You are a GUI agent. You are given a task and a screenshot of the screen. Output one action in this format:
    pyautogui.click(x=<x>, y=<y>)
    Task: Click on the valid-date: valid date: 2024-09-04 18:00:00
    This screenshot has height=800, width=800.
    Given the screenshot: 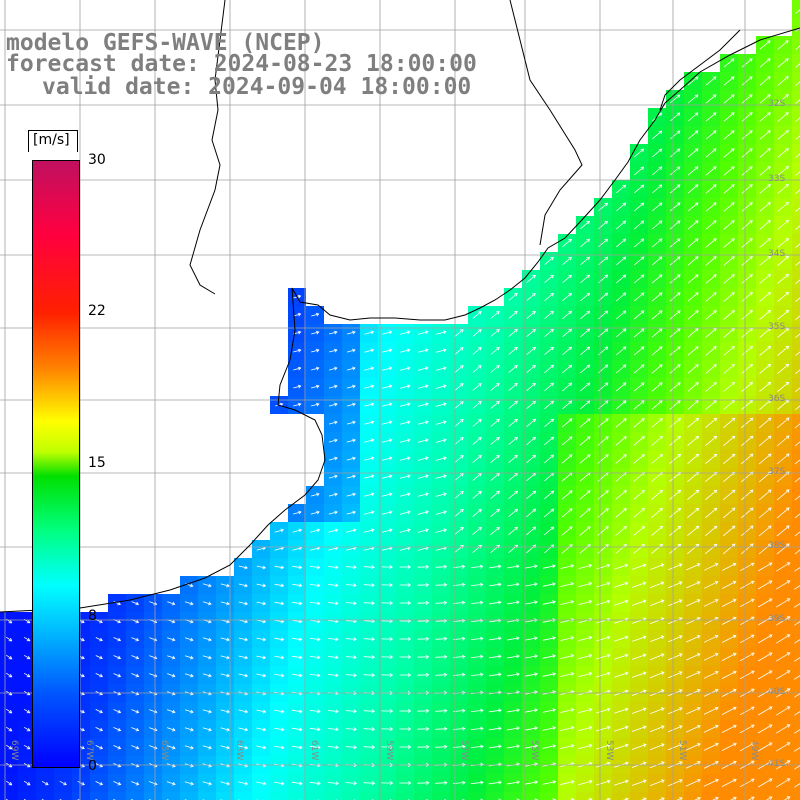 What is the action you would take?
    pyautogui.click(x=257, y=87)
    